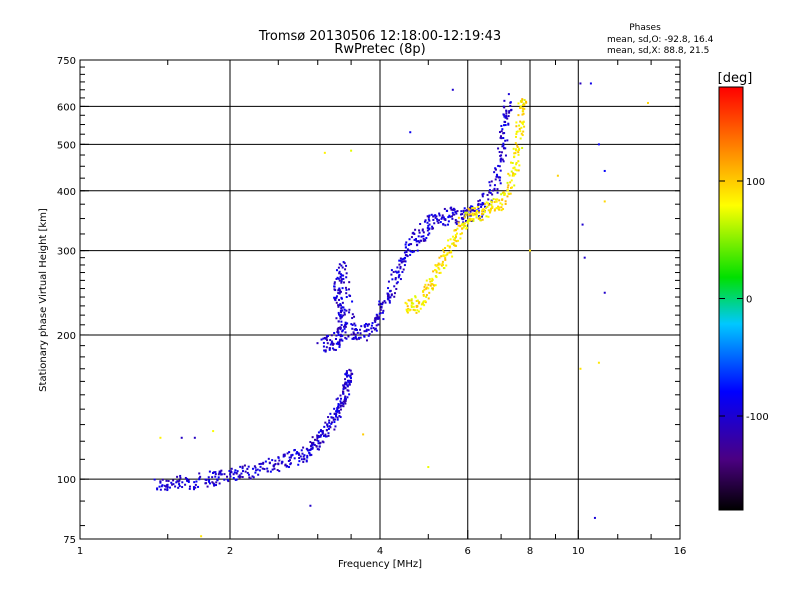 This screenshot has width=800, height=600. I want to click on x-tick-label: 10, so click(578, 551).